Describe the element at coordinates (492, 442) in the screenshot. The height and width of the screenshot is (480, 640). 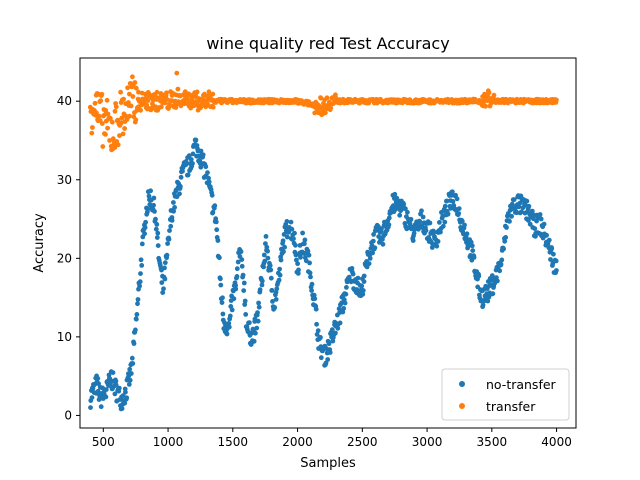
I see `x-tick-label: 3500` at that location.